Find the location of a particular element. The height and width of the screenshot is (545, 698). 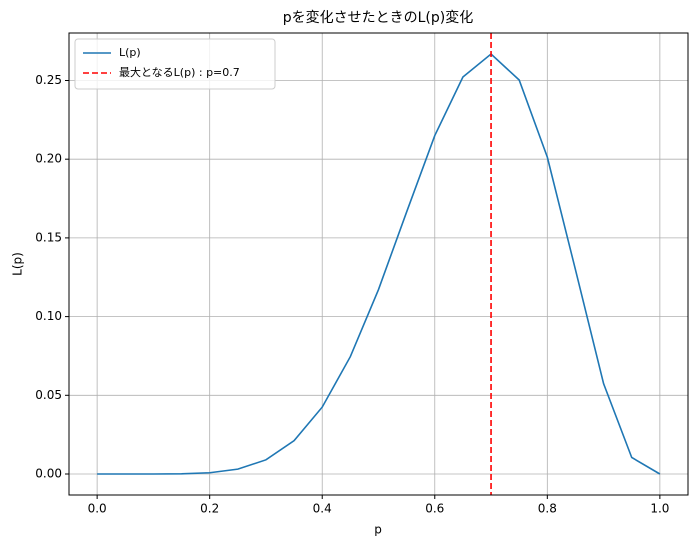

x-tick-label: 0.8 is located at coordinates (547, 509).